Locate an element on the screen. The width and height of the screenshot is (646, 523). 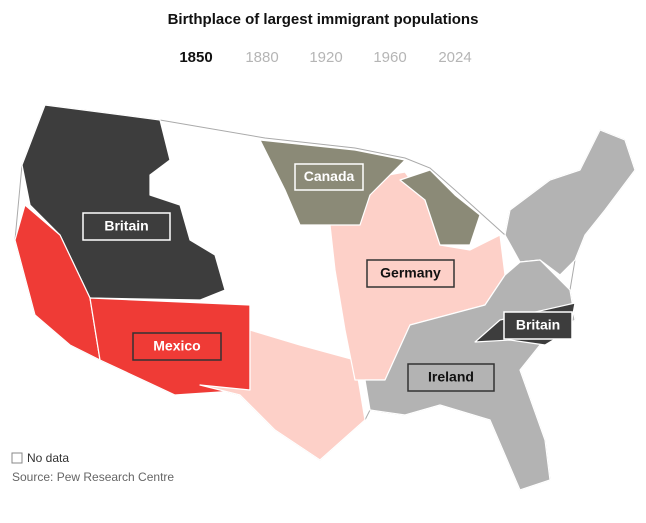
region-name: Canada is located at coordinates (329, 176).